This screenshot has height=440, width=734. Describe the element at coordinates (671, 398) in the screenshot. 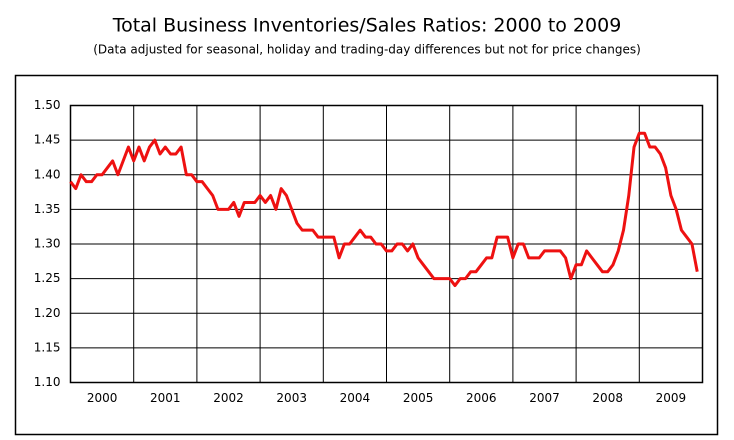

I see `x-tick-label: 2009` at that location.